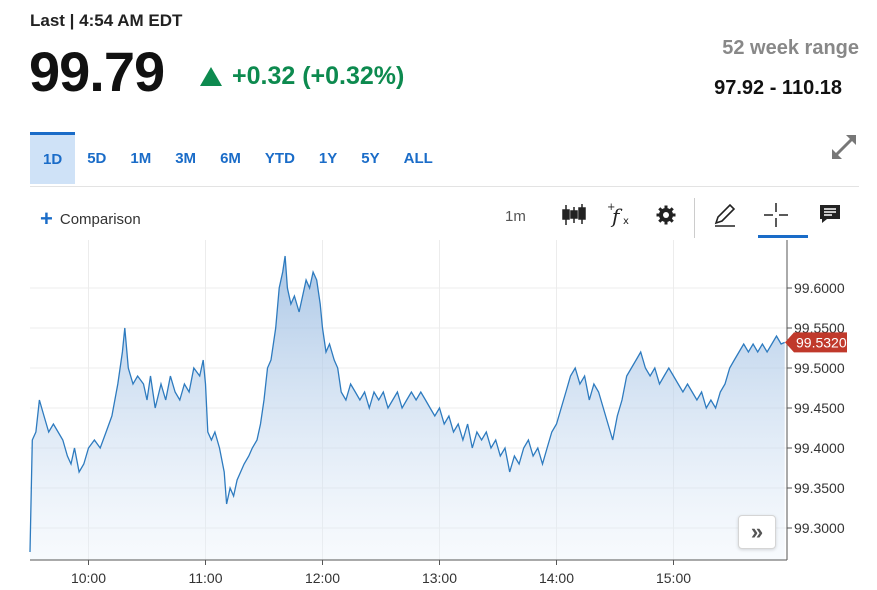 The image size is (877, 590). I want to click on week52-range-label: 52 week range, so click(790, 48).